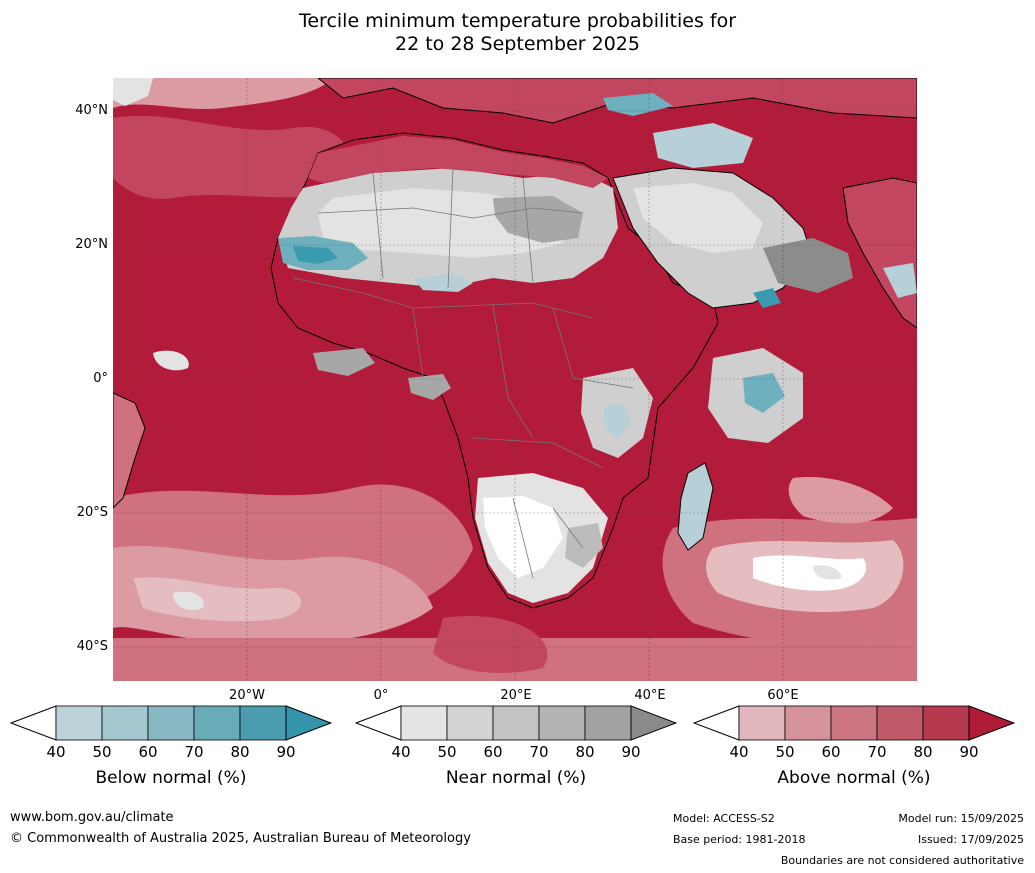 The image size is (1035, 873). What do you see at coordinates (617, 420) in the screenshot?
I see `east-africa-blue` at bounding box center [617, 420].